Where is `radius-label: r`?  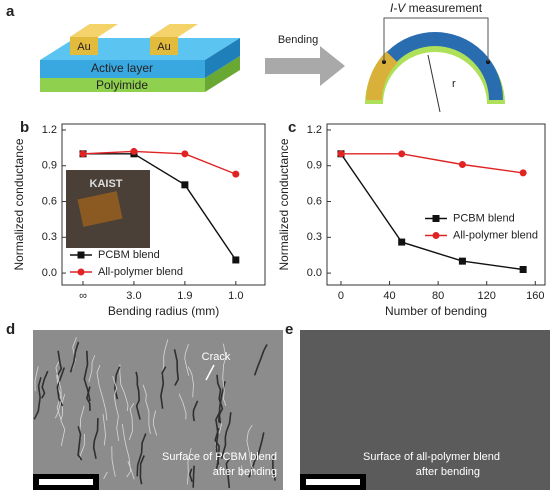
radius-label: r is located at coordinates (454, 84).